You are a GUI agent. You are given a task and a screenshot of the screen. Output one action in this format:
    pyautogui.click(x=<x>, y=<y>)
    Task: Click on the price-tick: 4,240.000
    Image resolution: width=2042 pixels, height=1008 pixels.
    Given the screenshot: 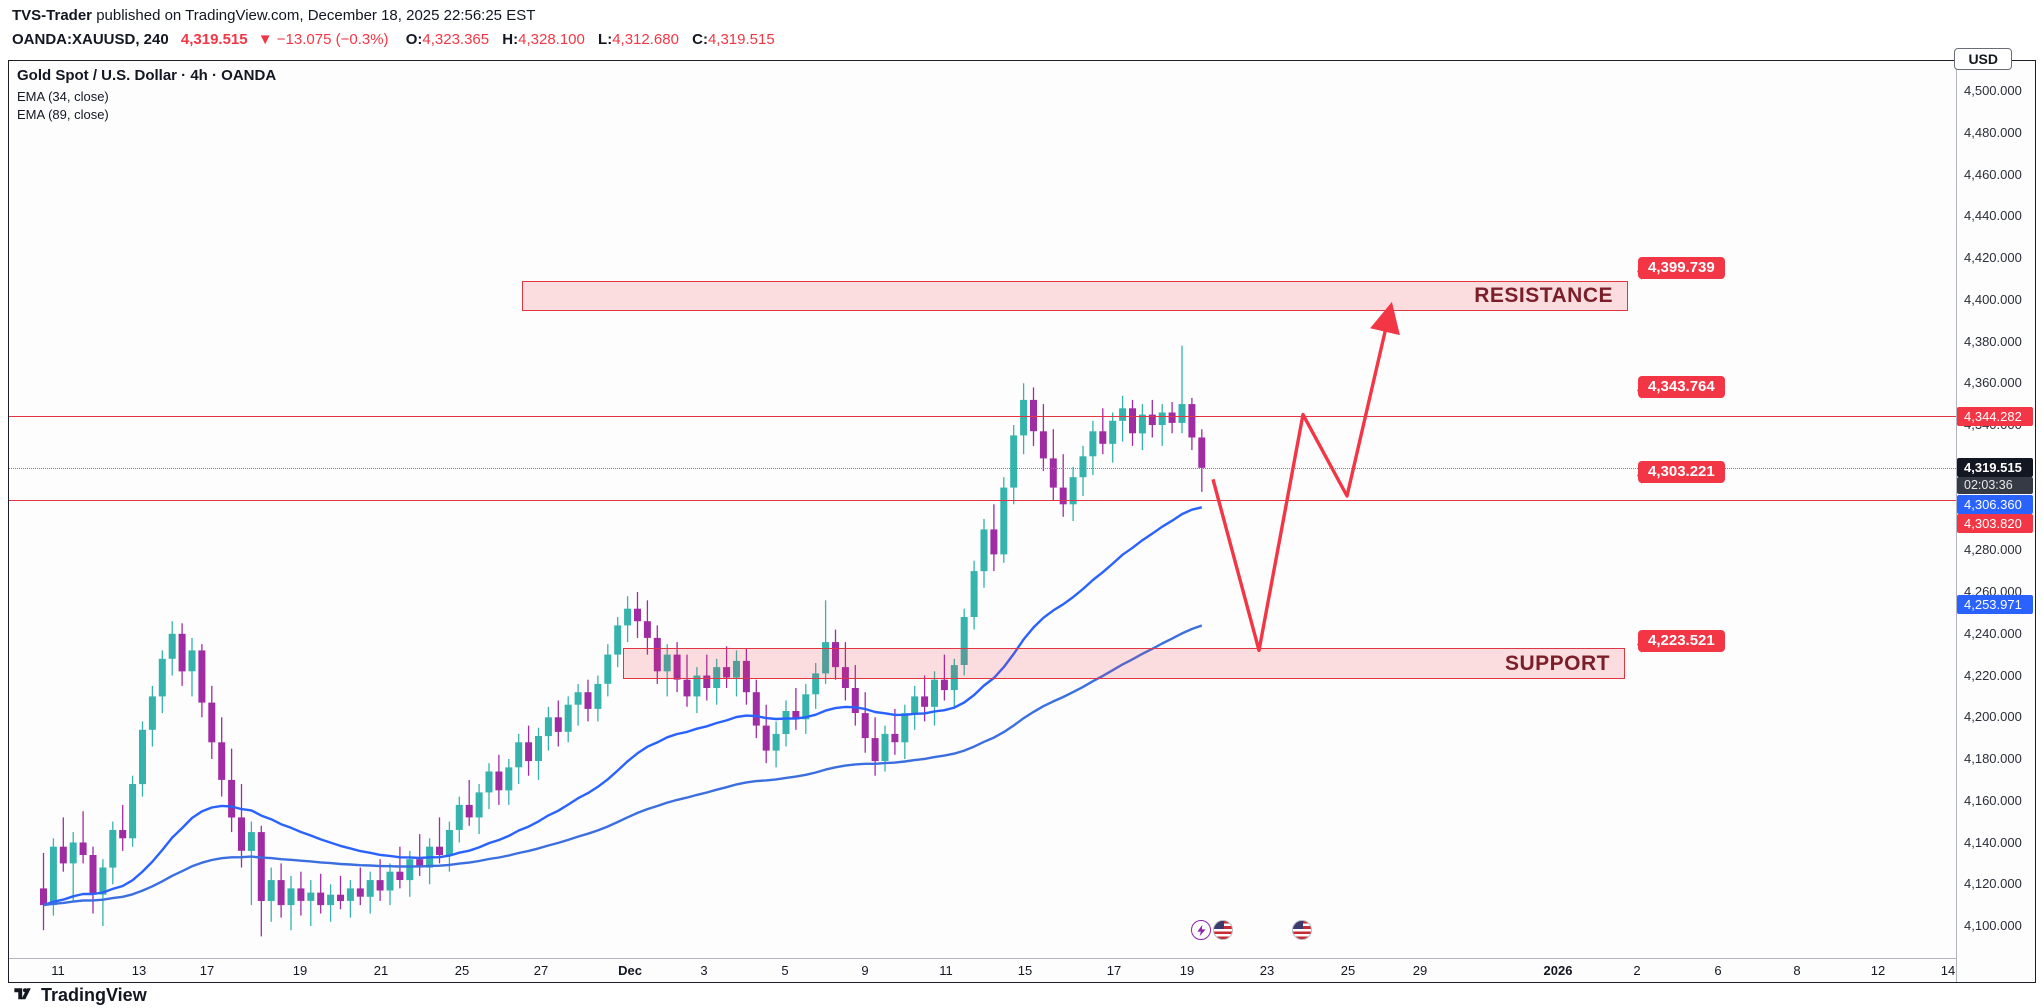 What is the action you would take?
    pyautogui.click(x=1993, y=633)
    